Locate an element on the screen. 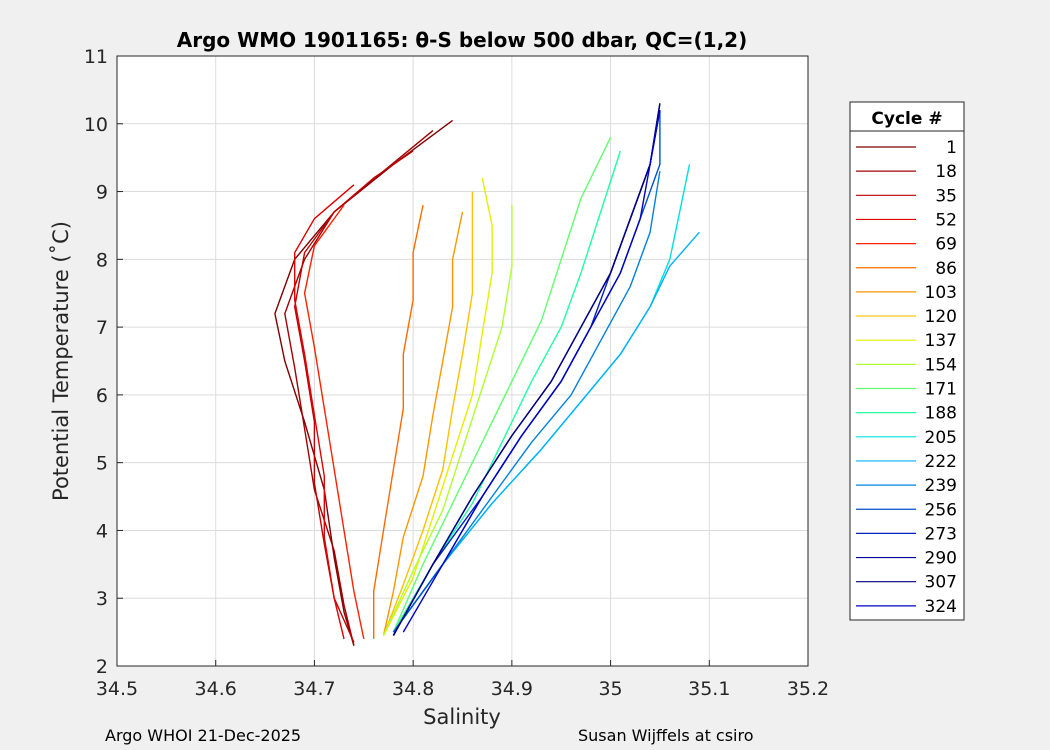 The width and height of the screenshot is (1050, 750). x-tick-label: 34.5 is located at coordinates (117, 689).